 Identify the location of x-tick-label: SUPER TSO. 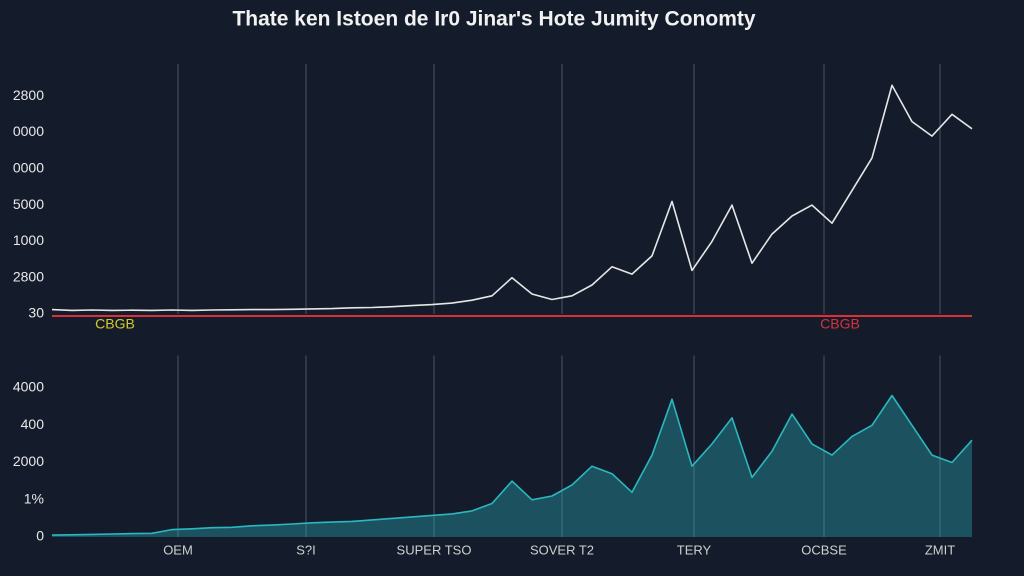
(434, 549).